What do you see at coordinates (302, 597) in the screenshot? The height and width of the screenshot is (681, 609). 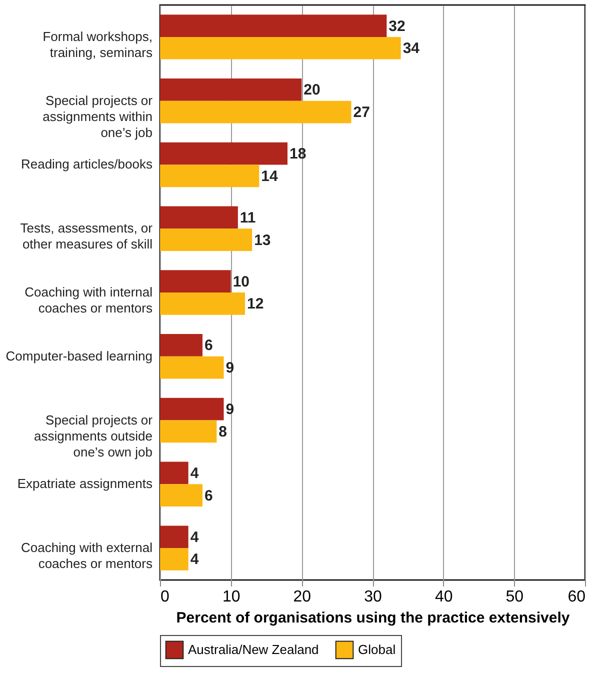 I see `x-tick-label: 20` at bounding box center [302, 597].